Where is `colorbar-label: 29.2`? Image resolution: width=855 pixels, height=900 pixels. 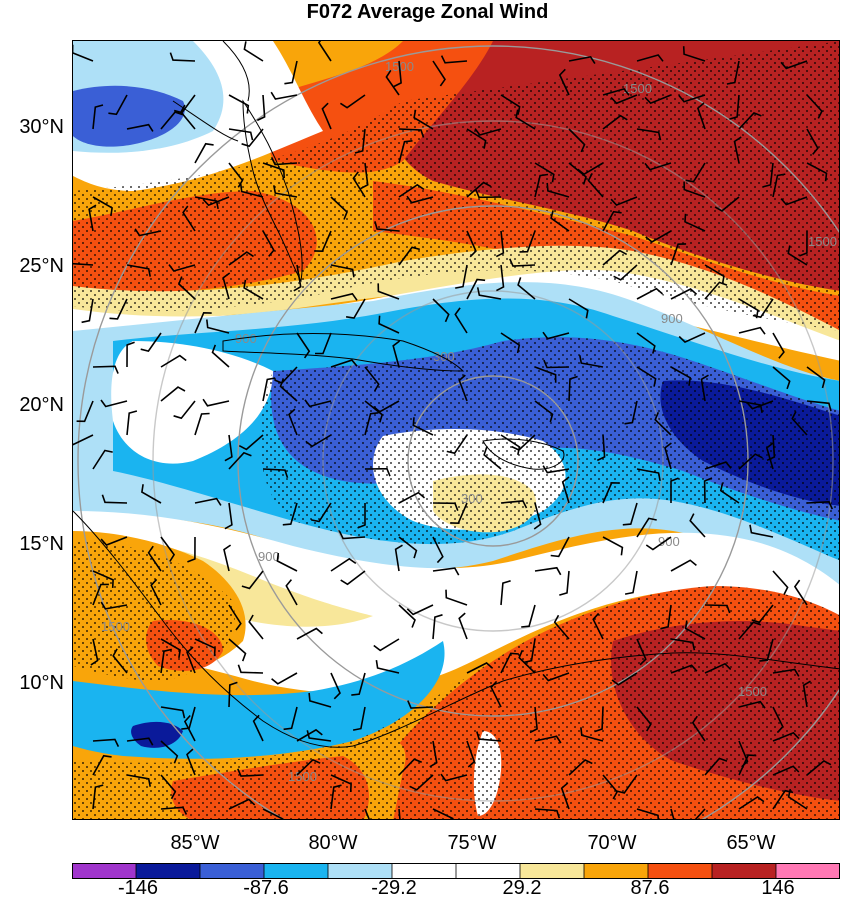 colorbar-label: 29.2 is located at coordinates (522, 888).